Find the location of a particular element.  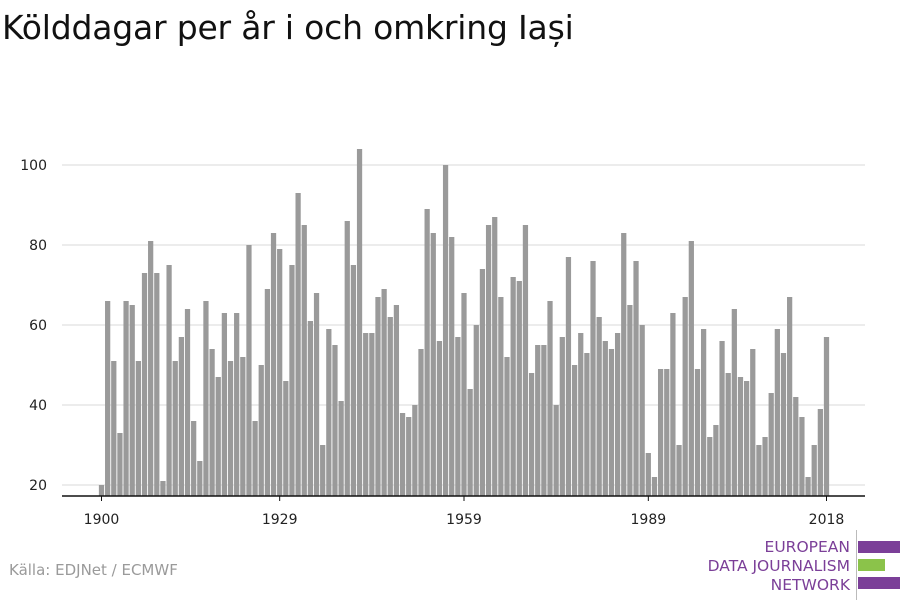

x-tick-label: 1900 is located at coordinates (102, 520).